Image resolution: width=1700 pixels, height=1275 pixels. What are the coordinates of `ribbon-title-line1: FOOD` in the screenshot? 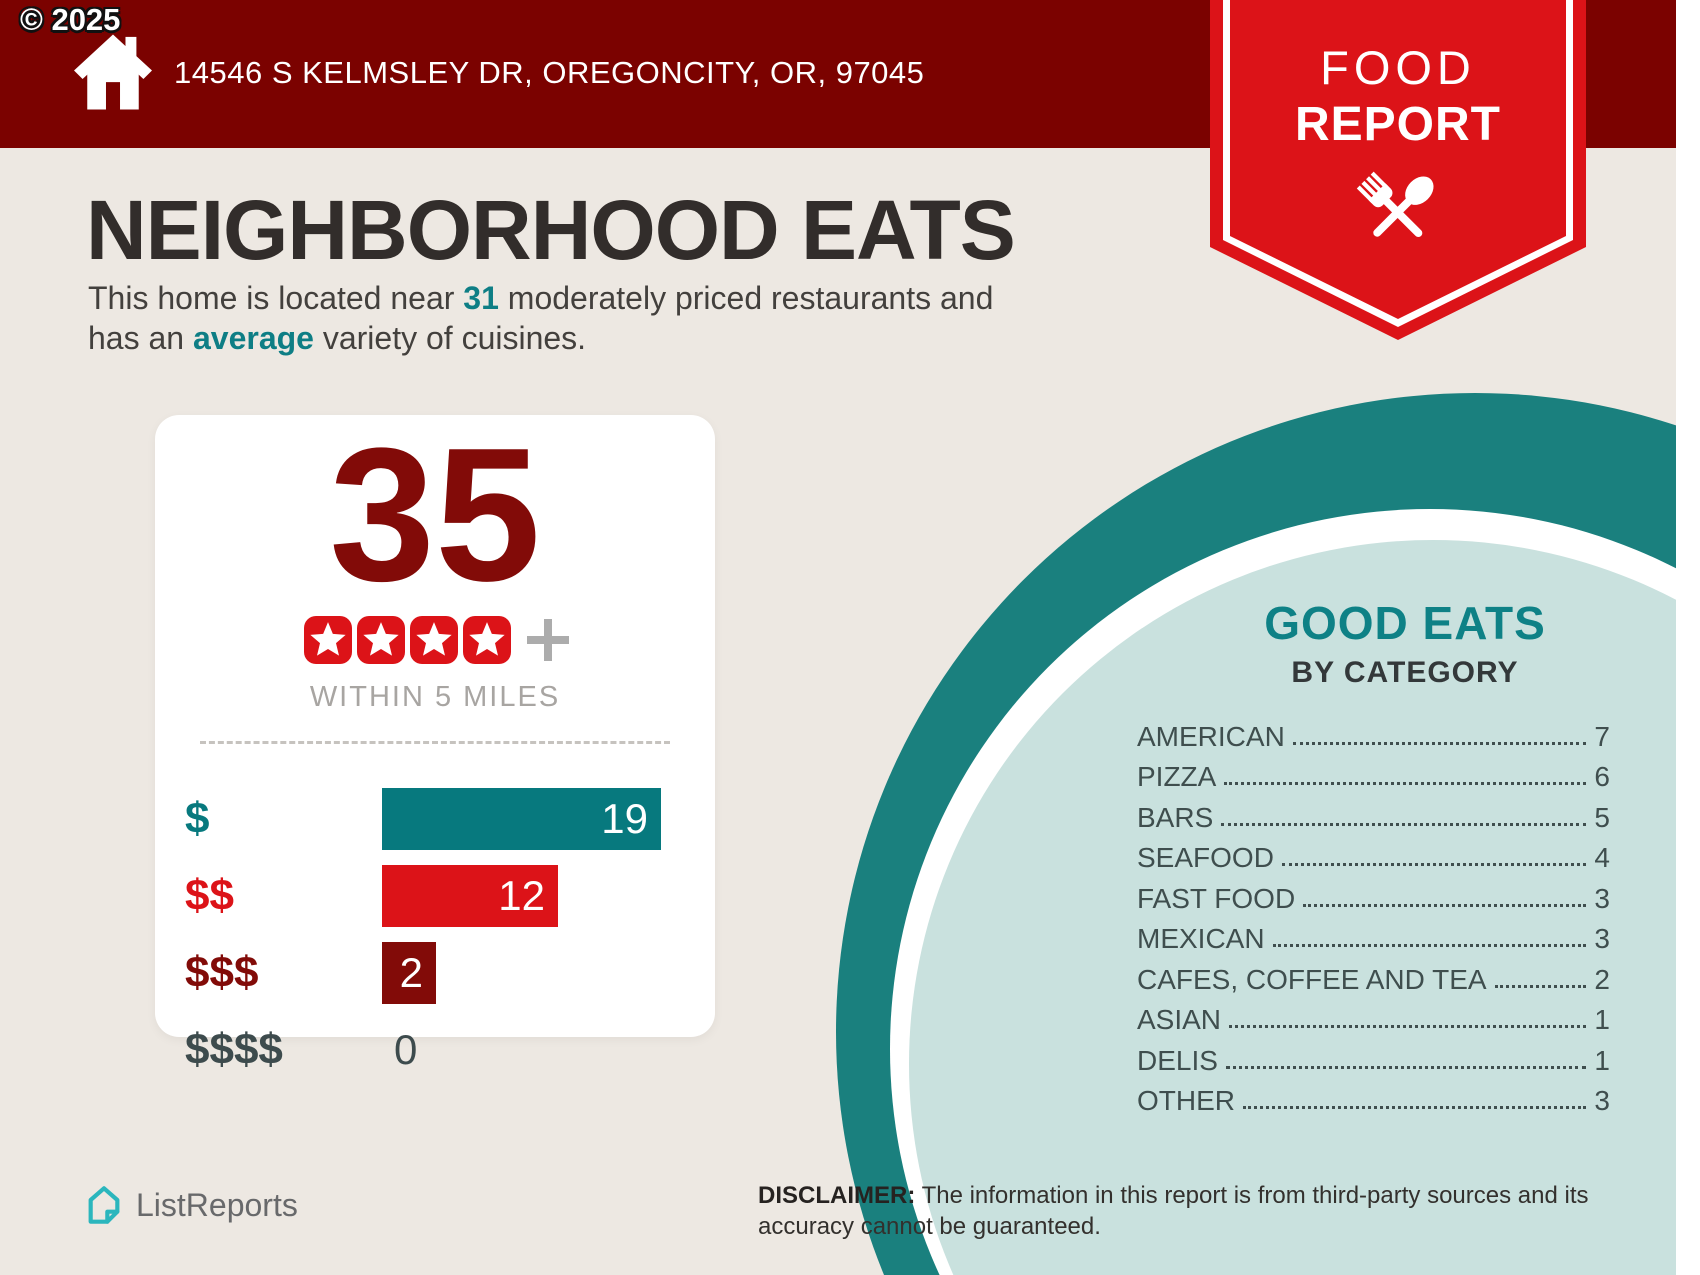 It's located at (1398, 67).